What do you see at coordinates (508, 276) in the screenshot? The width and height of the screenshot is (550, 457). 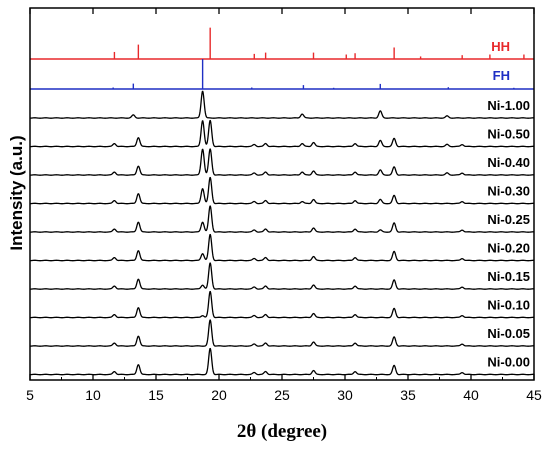 I see `series-label: Ni-0.15` at bounding box center [508, 276].